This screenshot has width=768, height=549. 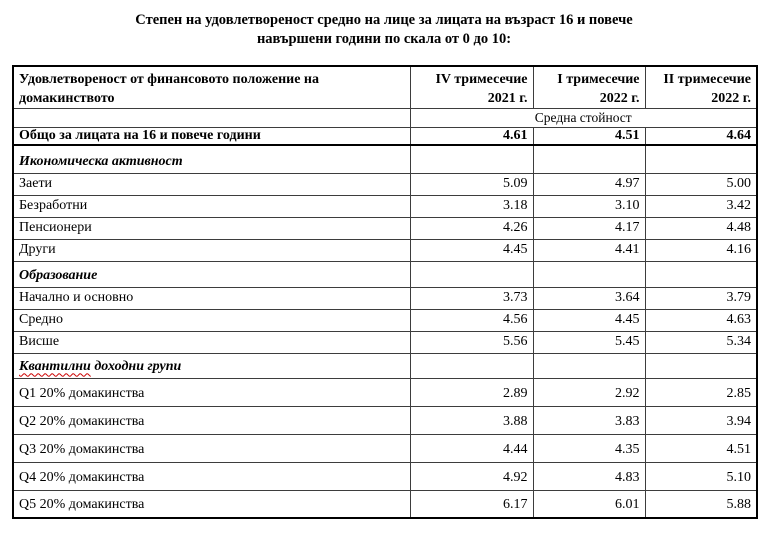 I want to click on mean-value-label: Средна стойност, so click(x=583, y=118).